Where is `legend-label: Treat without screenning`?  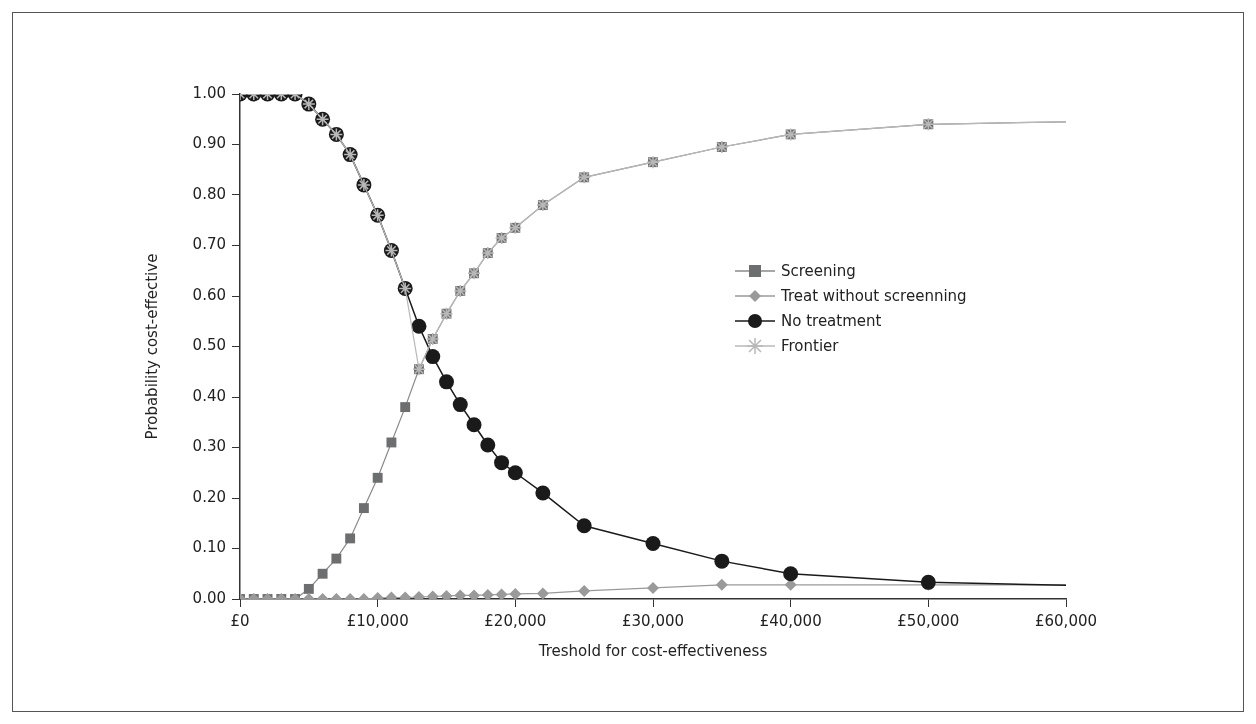
legend-label: Treat without screenning is located at coordinates (874, 295).